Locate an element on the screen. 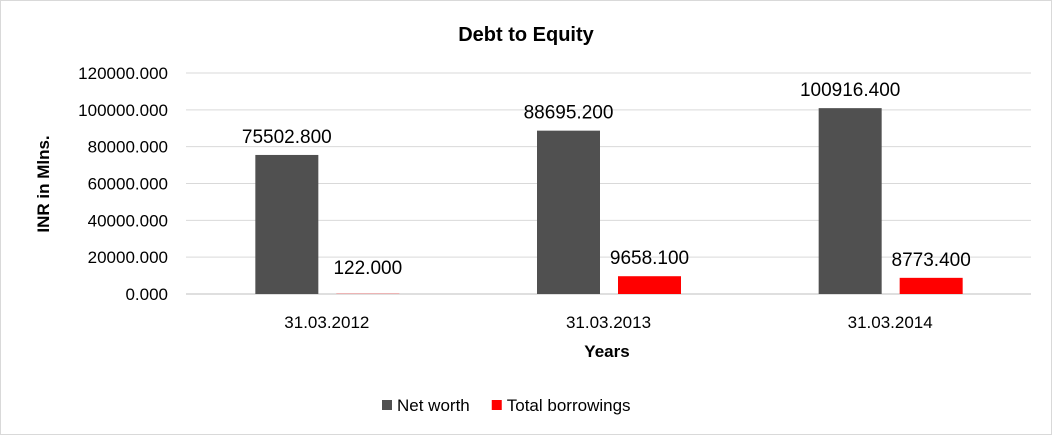 The image size is (1052, 435). x-axis-label: Years is located at coordinates (606, 351).